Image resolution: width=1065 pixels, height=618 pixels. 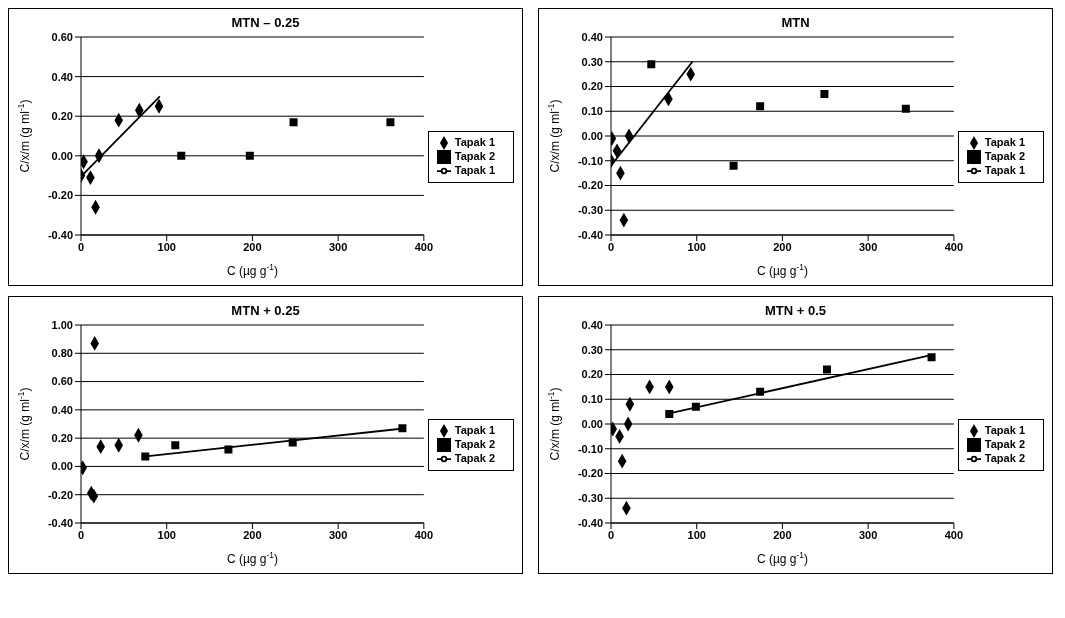 I want to click on chart-title: MTN + 0.25, so click(x=265, y=310).